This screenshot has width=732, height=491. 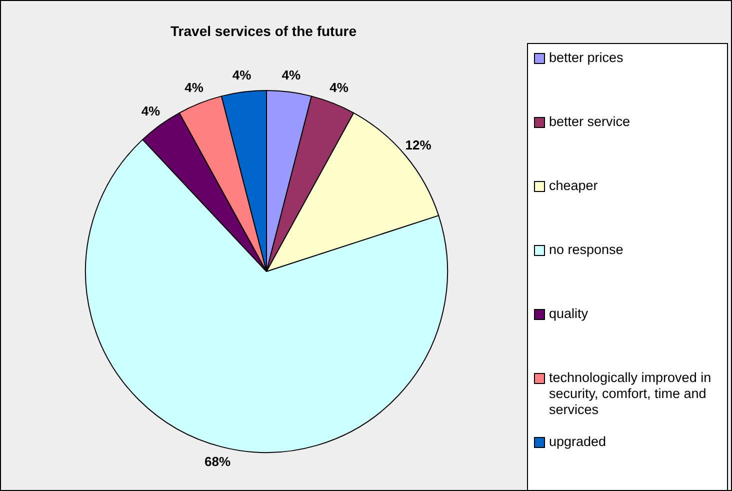 I want to click on legend-label: cheaper, so click(x=573, y=186).